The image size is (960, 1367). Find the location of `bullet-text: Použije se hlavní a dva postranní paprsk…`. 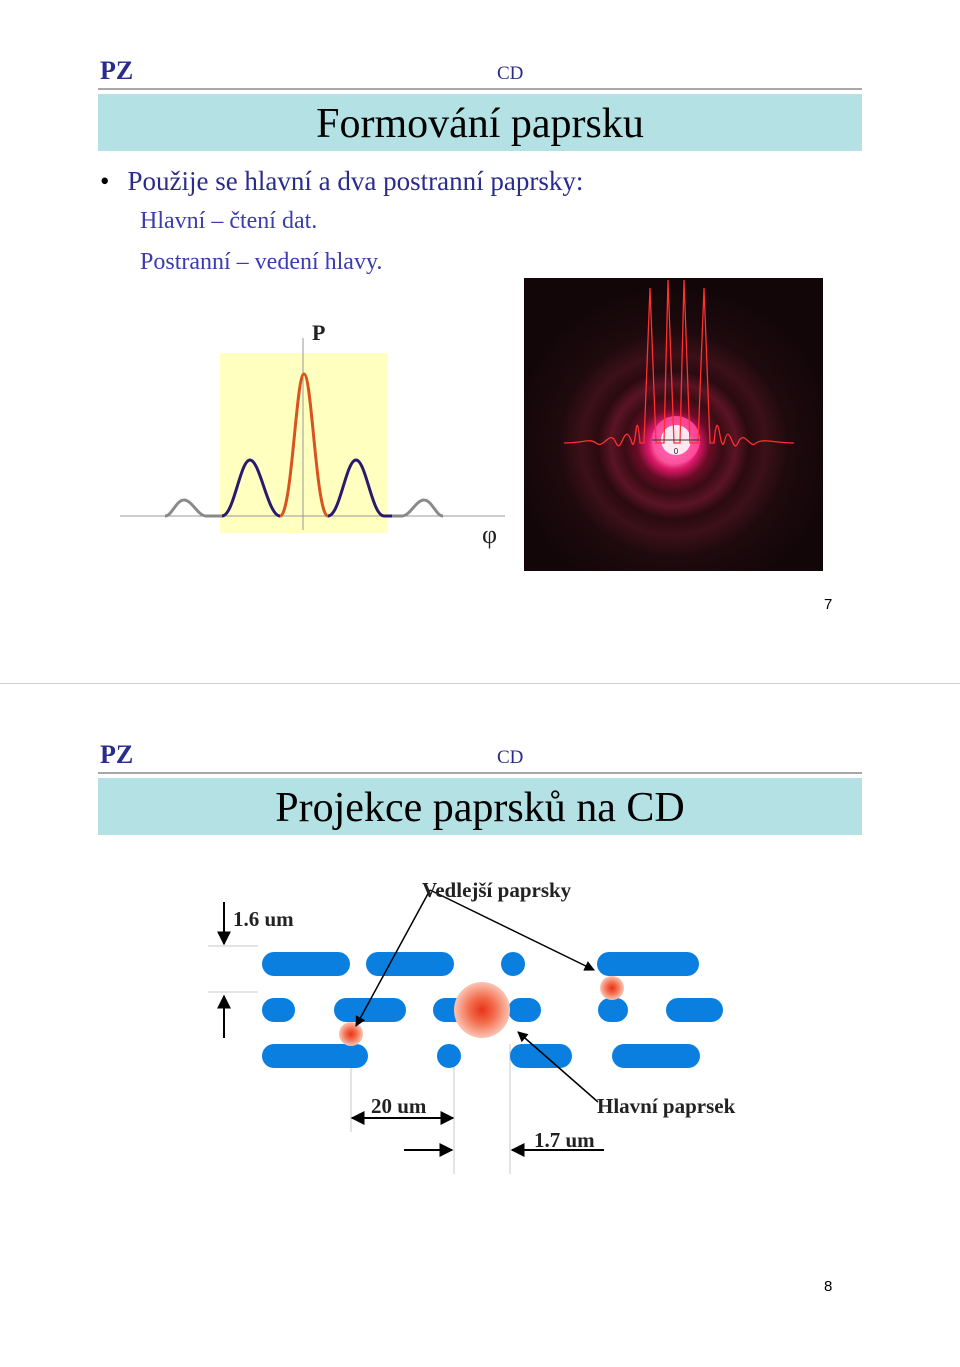

bullet-text: Použije se hlavní a dva postranní paprsk… is located at coordinates (355, 181).